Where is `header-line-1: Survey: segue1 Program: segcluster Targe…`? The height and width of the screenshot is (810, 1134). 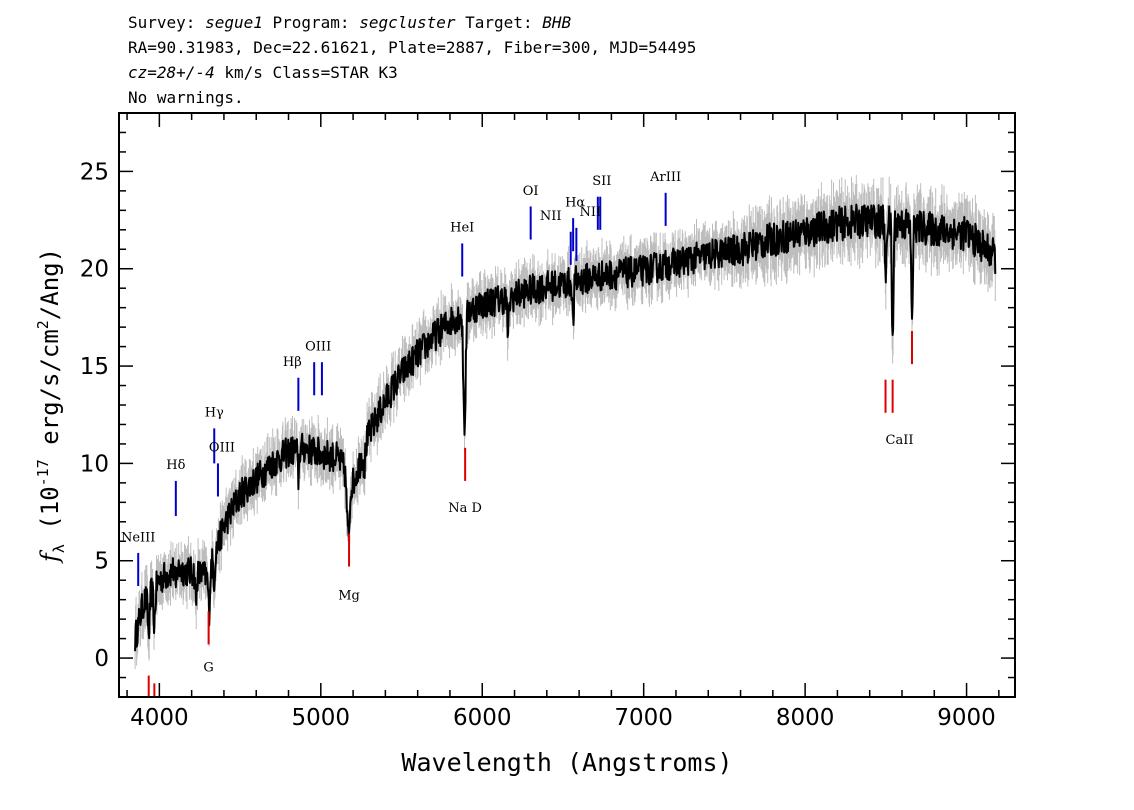 header-line-1: Survey: segue1 Program: segcluster Targe… is located at coordinates (349, 22).